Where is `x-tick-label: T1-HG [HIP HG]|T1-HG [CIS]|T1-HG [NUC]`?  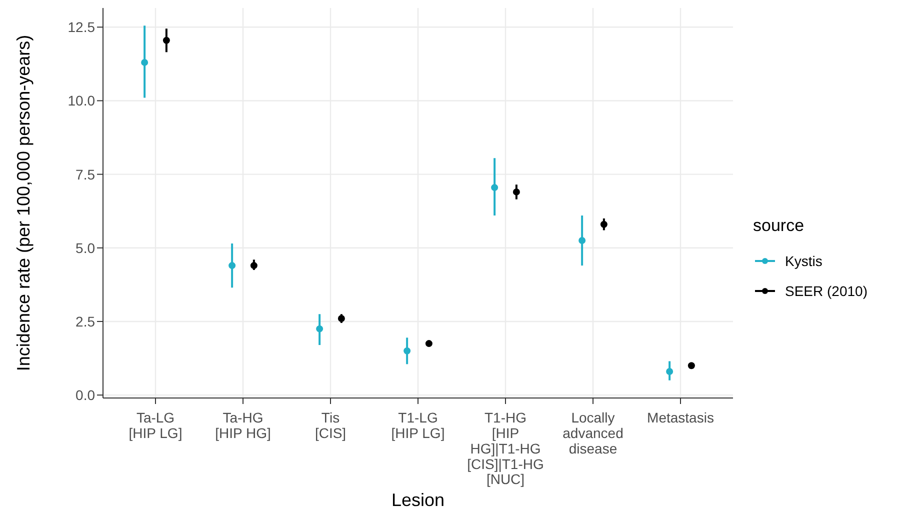
x-tick-label: T1-HG [HIP HG]|T1-HG [CIS]|T1-HG [NUC] is located at coordinates (505, 449).